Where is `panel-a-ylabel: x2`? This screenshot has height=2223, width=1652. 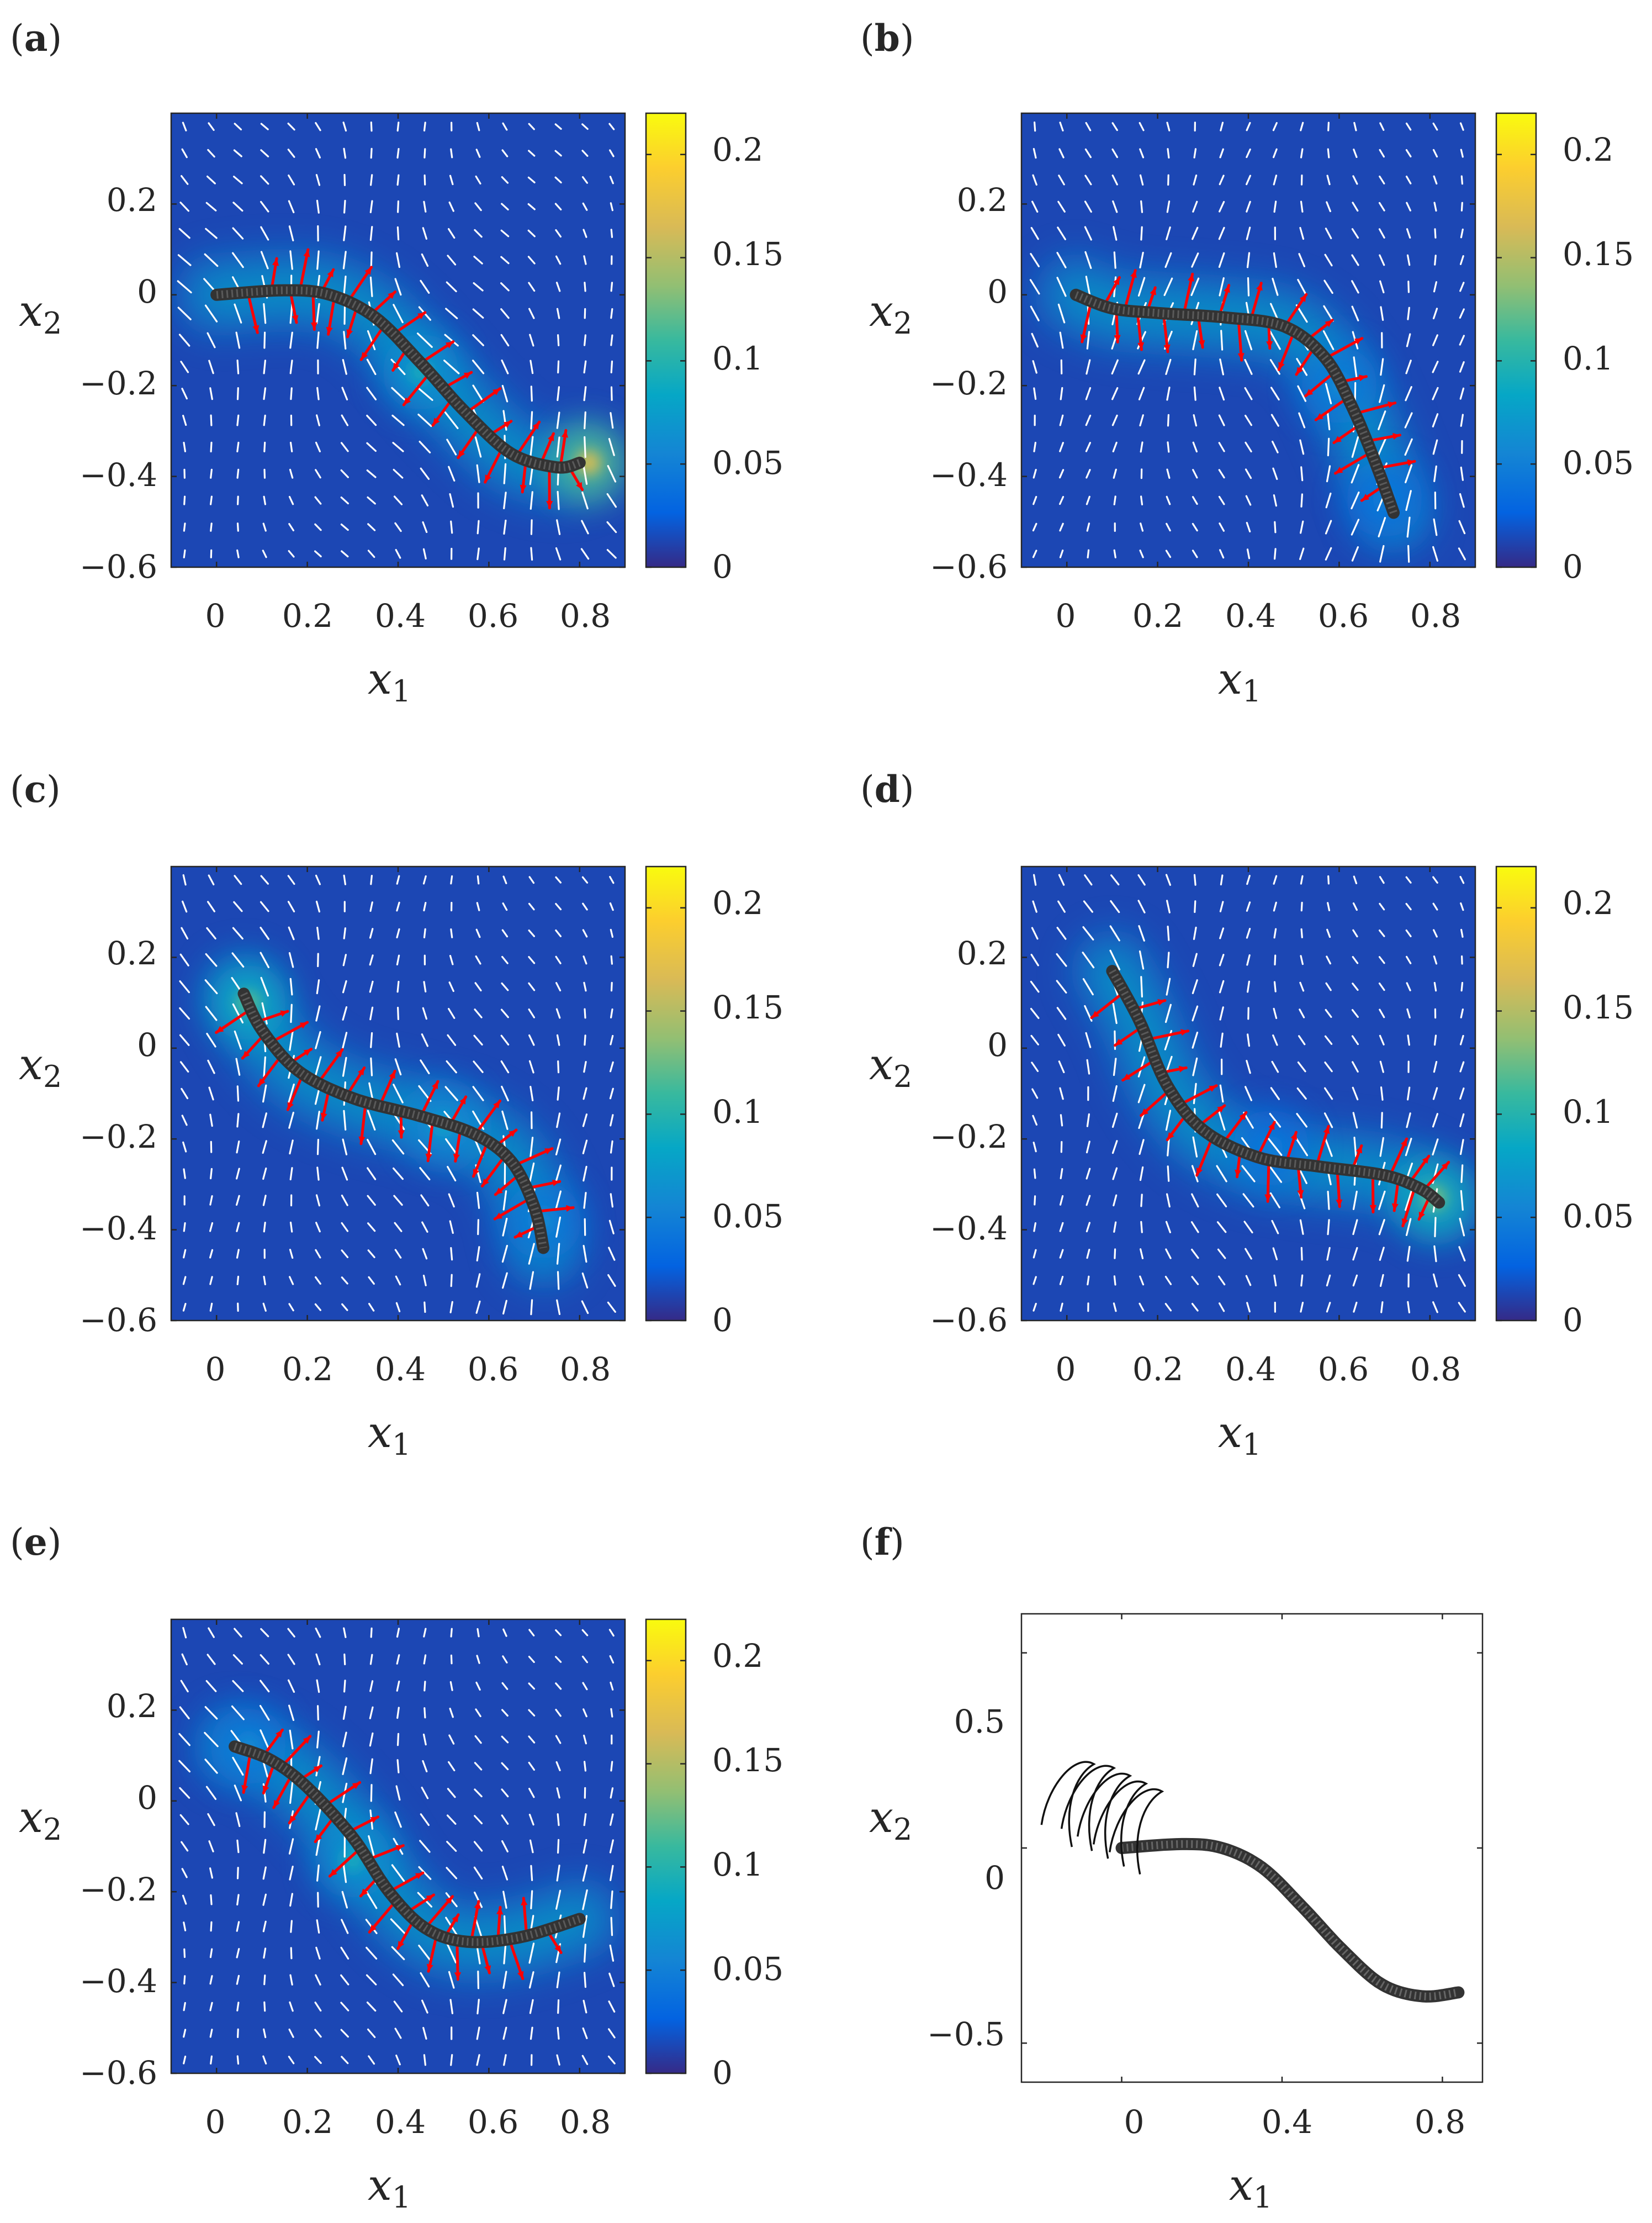
panel-a-ylabel: x2 is located at coordinates (40, 314).